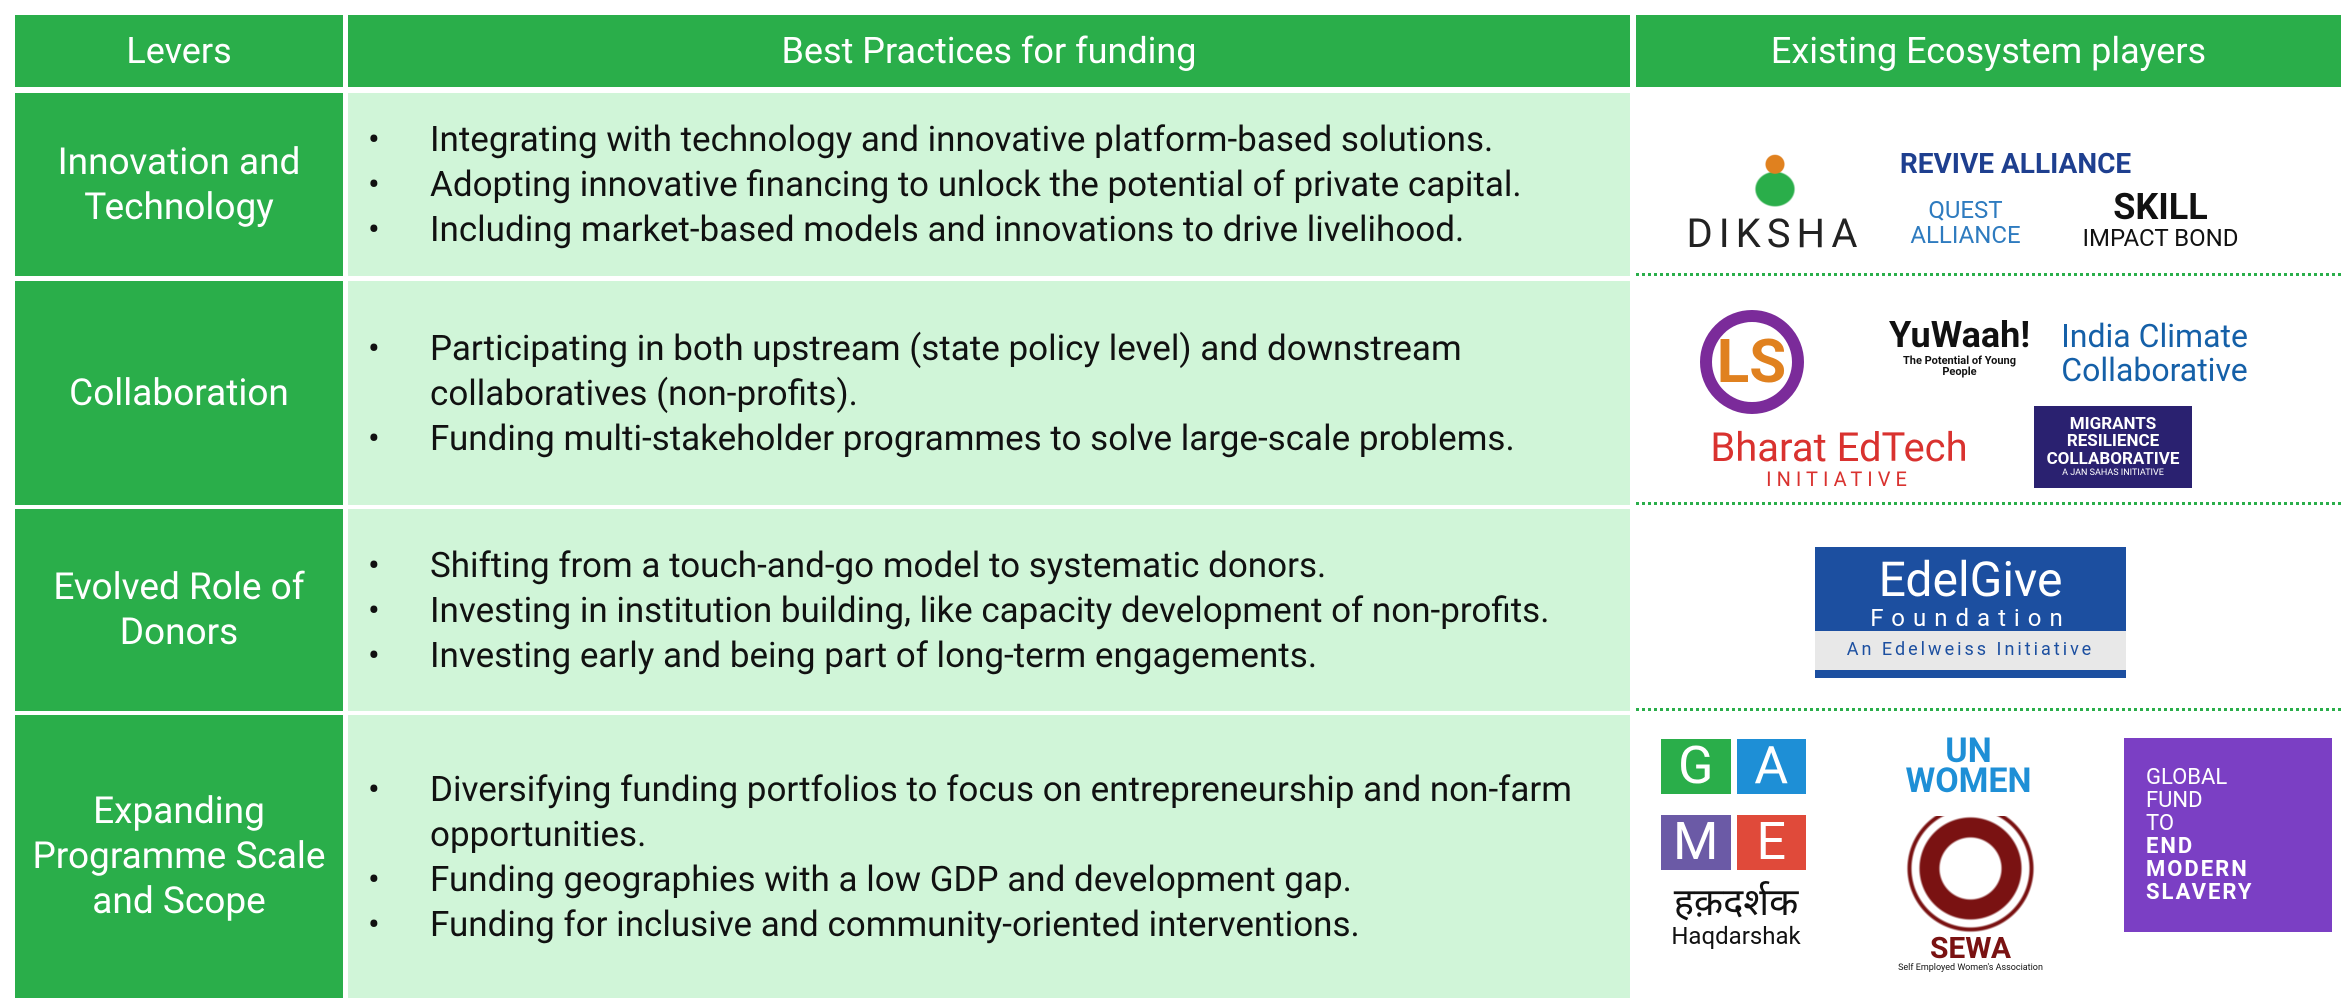  I want to click on lever-cell: Evolved Role of Donors, so click(179, 610).